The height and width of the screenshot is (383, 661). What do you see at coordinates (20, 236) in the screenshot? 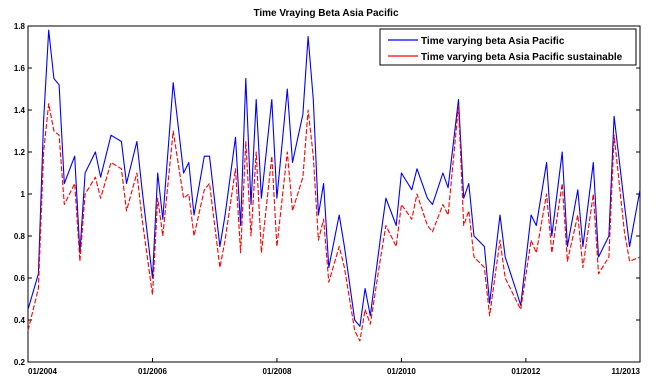
I see `y-tick-label: 0.8` at bounding box center [20, 236].